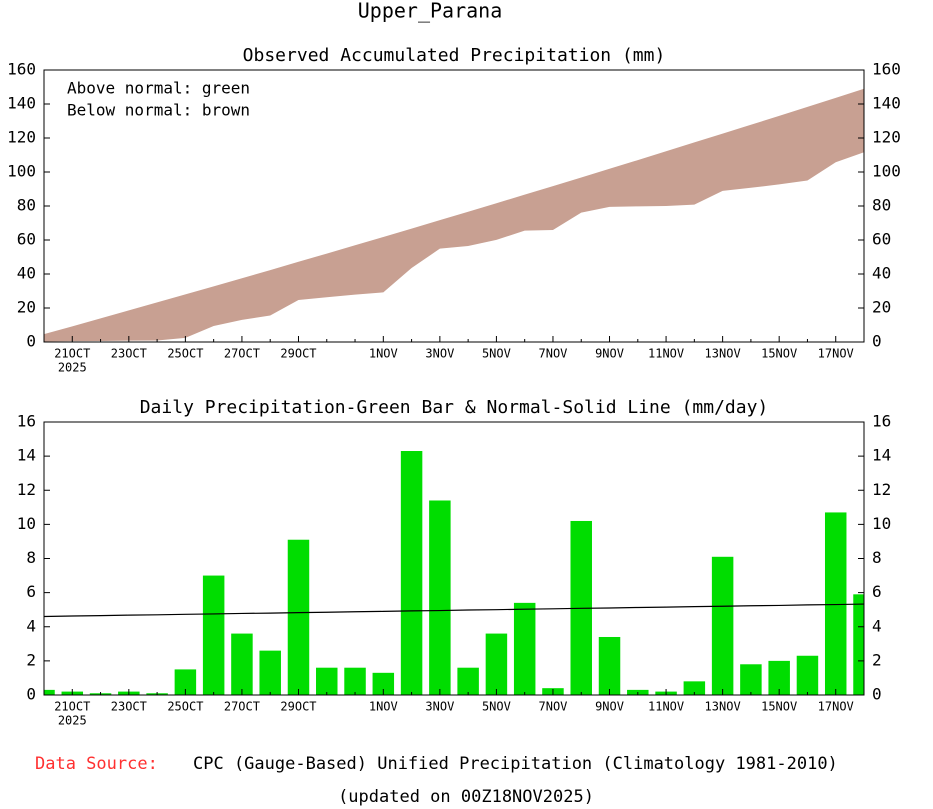 This screenshot has height=809, width=933. I want to click on y2-tick-label: 140, so click(886, 103).